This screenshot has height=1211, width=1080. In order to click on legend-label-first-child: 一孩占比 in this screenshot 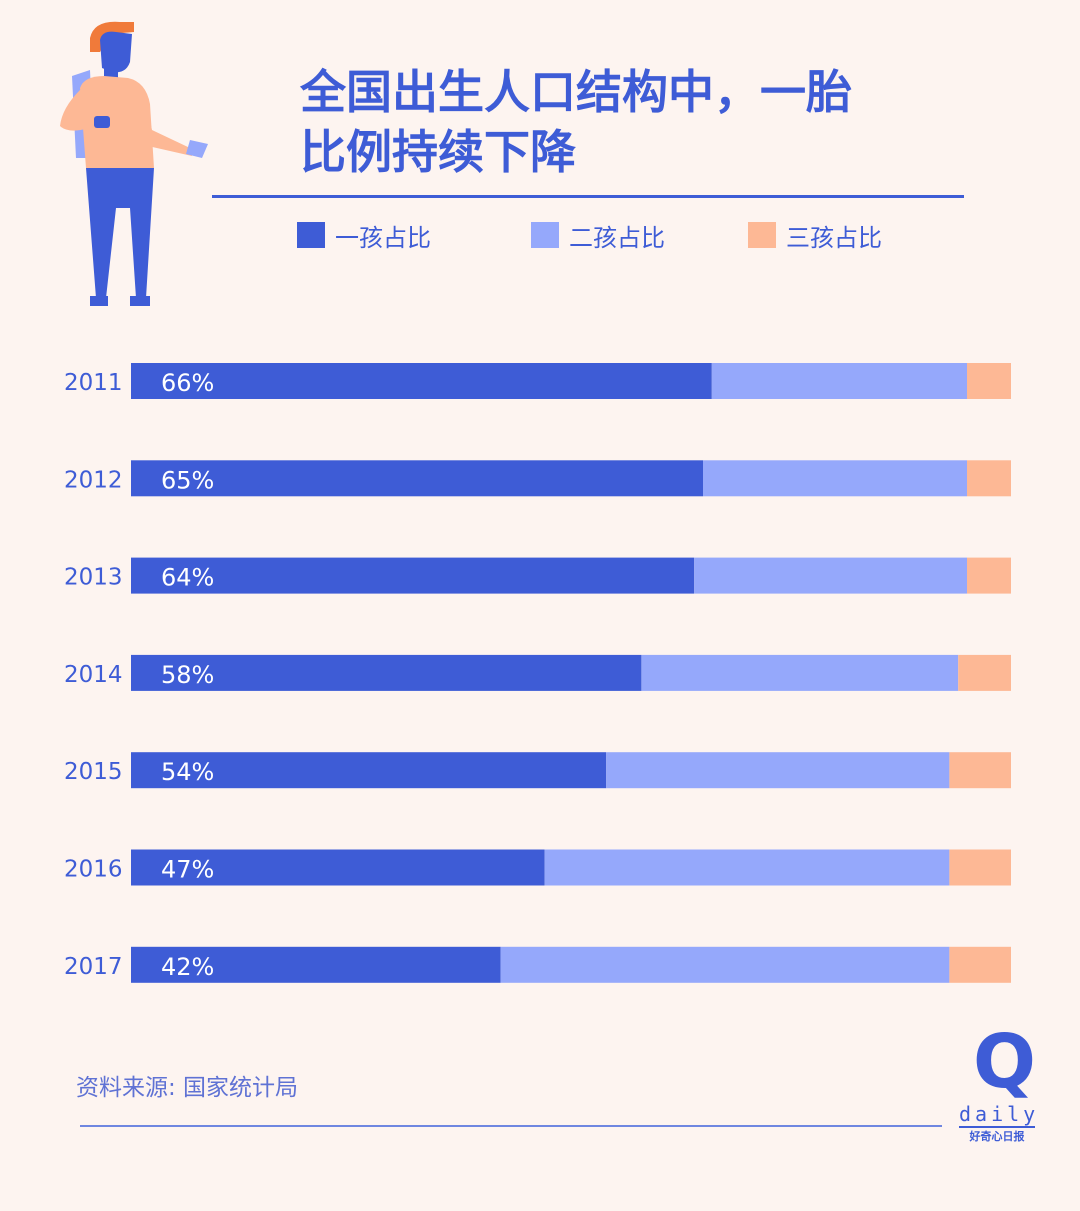, I will do `click(383, 237)`.